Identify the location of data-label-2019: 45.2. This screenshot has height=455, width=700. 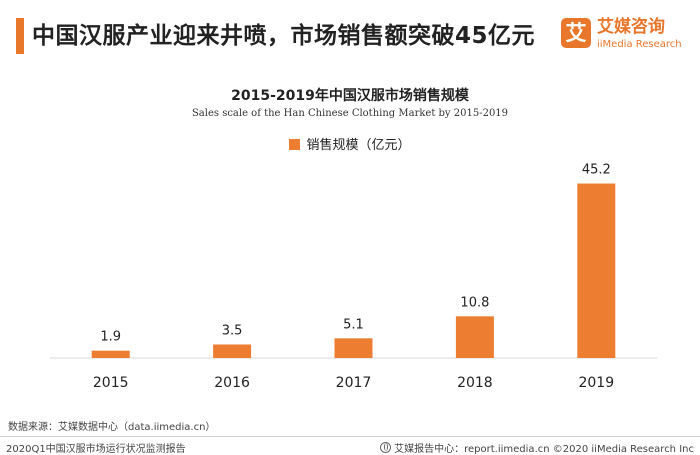
(596, 170).